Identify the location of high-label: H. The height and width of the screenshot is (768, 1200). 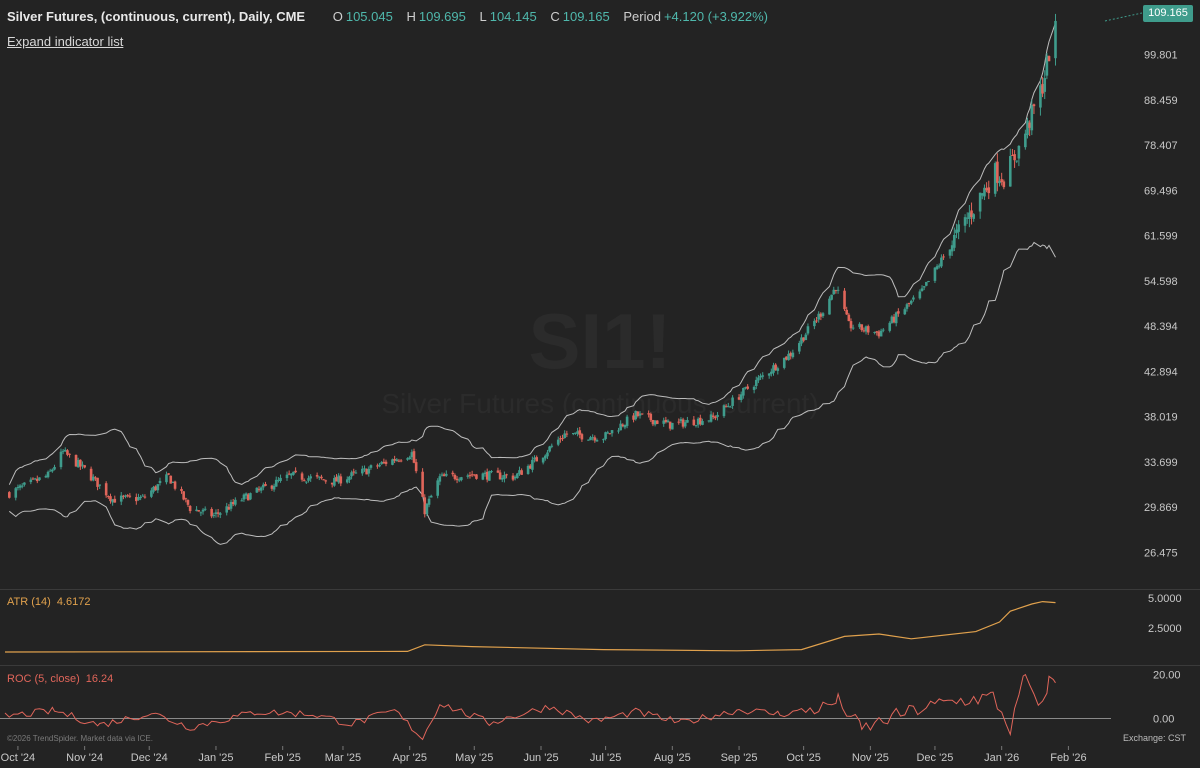
(411, 16).